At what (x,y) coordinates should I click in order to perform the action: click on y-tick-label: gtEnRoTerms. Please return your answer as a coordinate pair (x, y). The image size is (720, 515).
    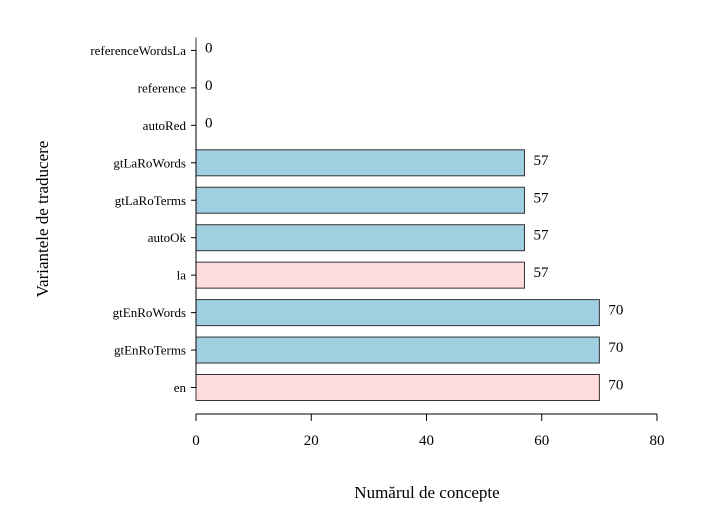
    Looking at the image, I should click on (150, 350).